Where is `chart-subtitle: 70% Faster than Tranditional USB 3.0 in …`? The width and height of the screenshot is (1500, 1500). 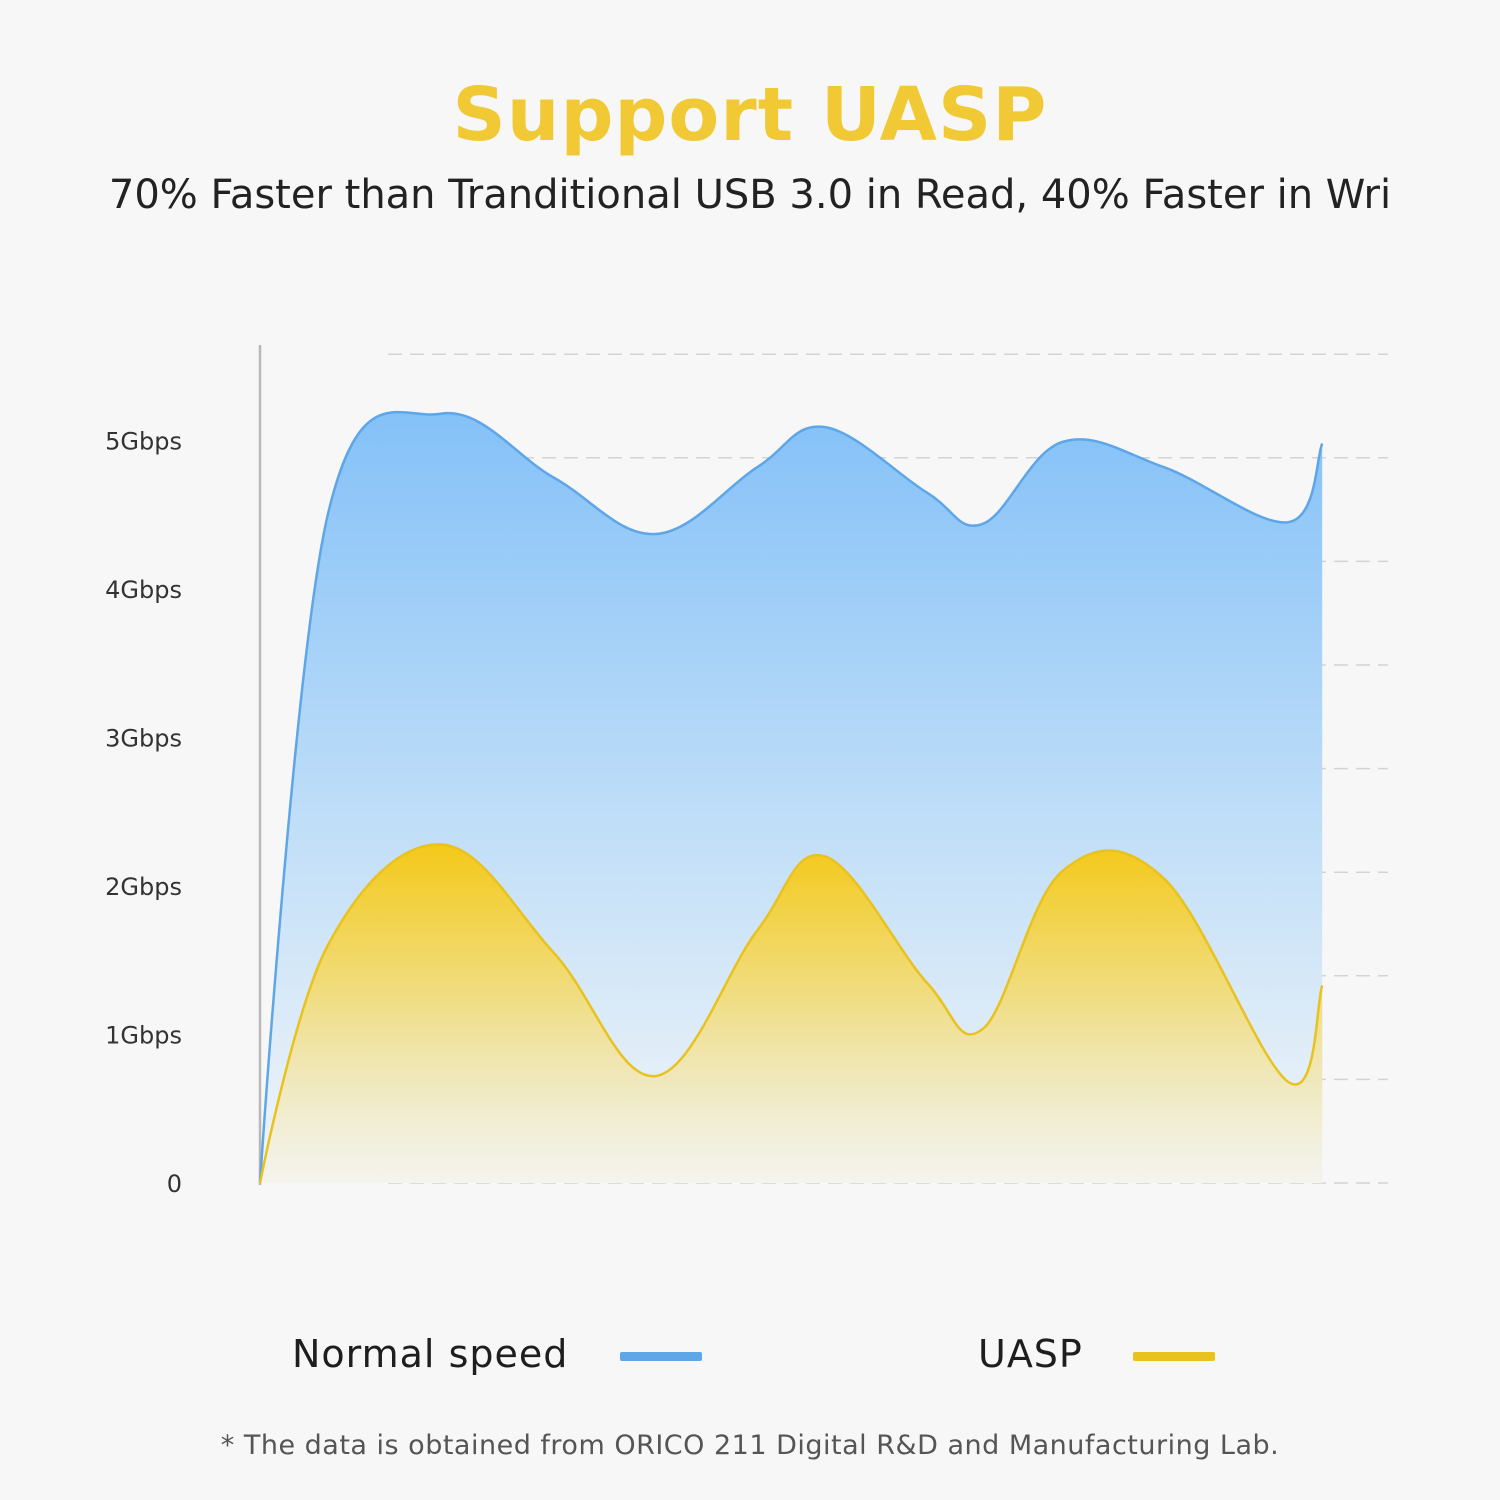
chart-subtitle: 70% Faster than Tranditional USB 3.0 in … is located at coordinates (750, 195).